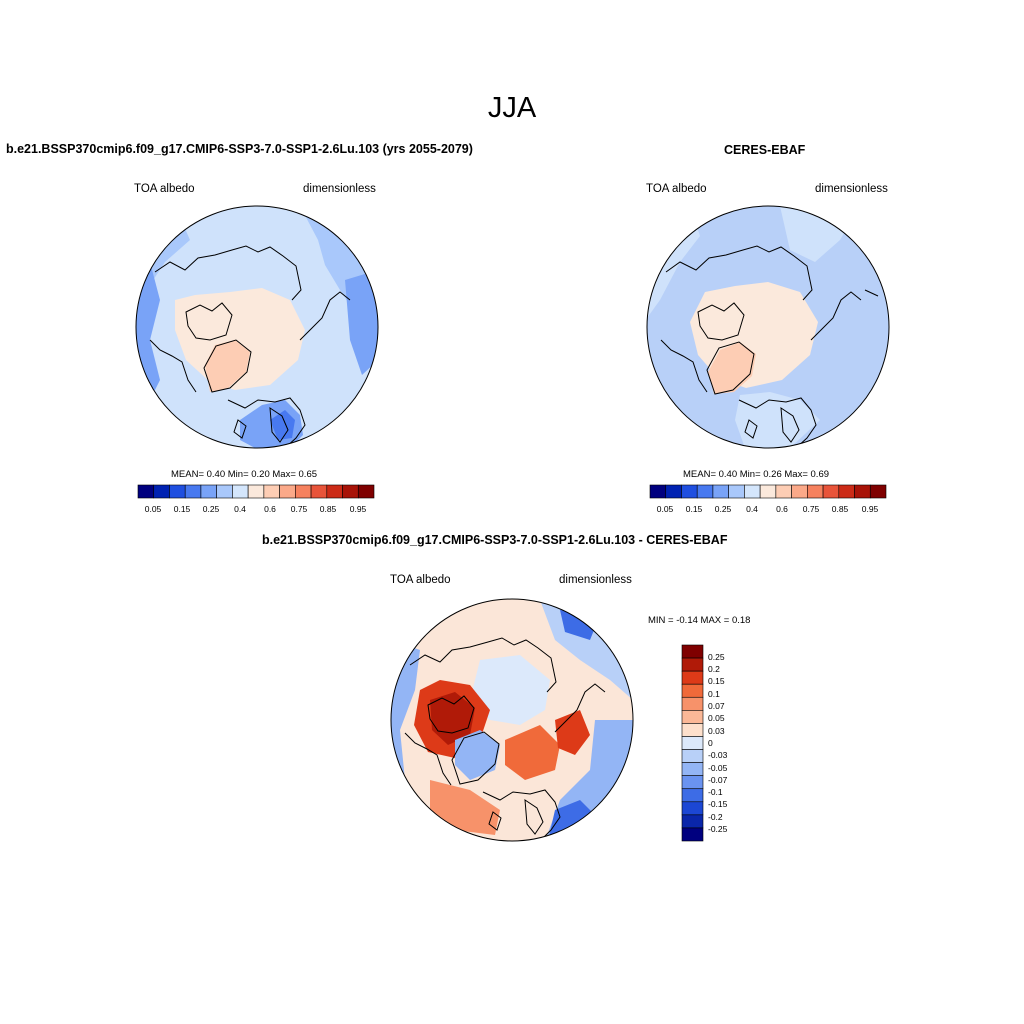 The height and width of the screenshot is (1024, 1024). What do you see at coordinates (595, 580) in the screenshot?
I see `panel-3-units-label: dimensionless` at bounding box center [595, 580].